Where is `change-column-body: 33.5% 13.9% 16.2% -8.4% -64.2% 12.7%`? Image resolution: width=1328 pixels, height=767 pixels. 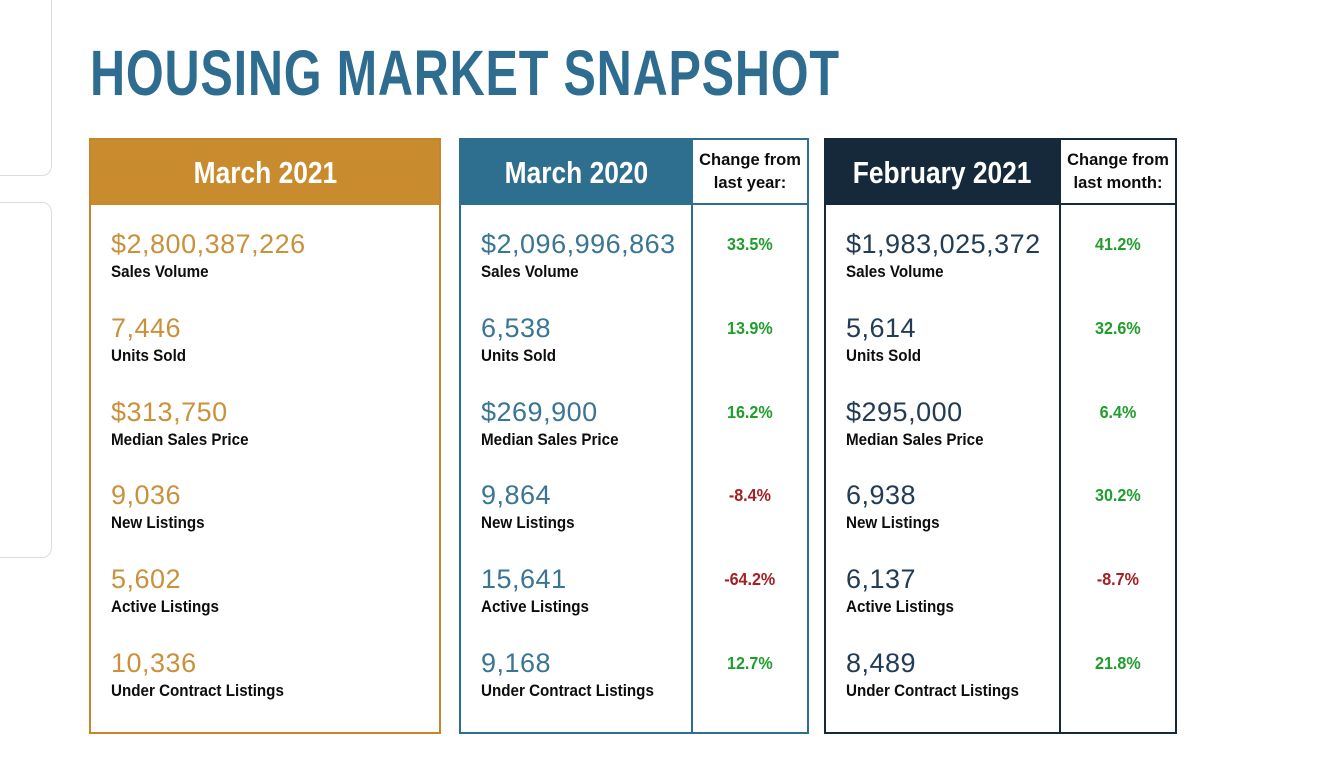 change-column-body: 33.5% 13.9% 16.2% -8.4% -64.2% 12.7% is located at coordinates (750, 468).